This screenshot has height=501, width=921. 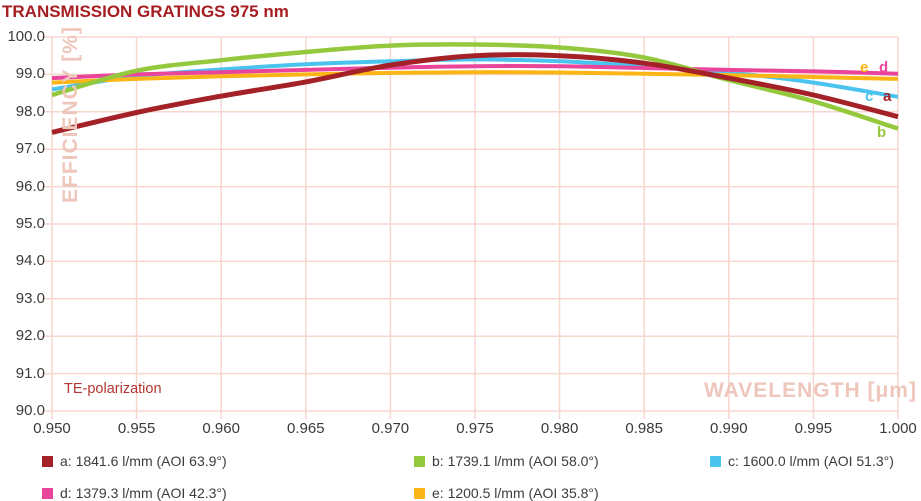 I want to click on legend-swatch-b, so click(x=419, y=461).